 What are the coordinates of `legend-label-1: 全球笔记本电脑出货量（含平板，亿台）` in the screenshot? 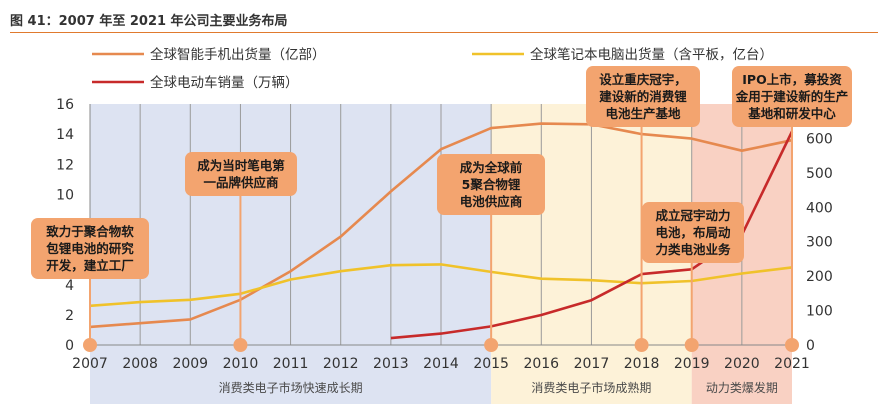 It's located at (651, 54).